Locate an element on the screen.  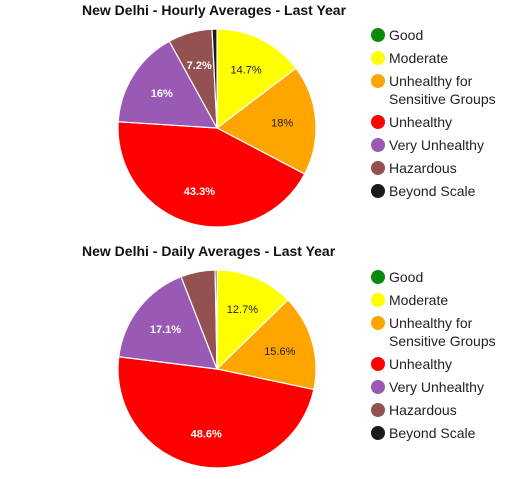
hourly-legend-item-hazardous: Hazardous is located at coordinates (440, 168).